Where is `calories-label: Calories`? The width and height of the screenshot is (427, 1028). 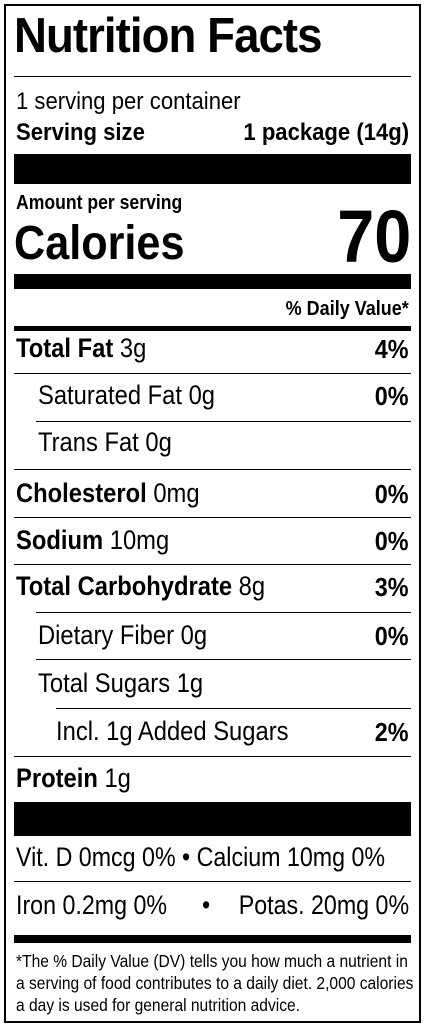
calories-label: Calories is located at coordinates (99, 243).